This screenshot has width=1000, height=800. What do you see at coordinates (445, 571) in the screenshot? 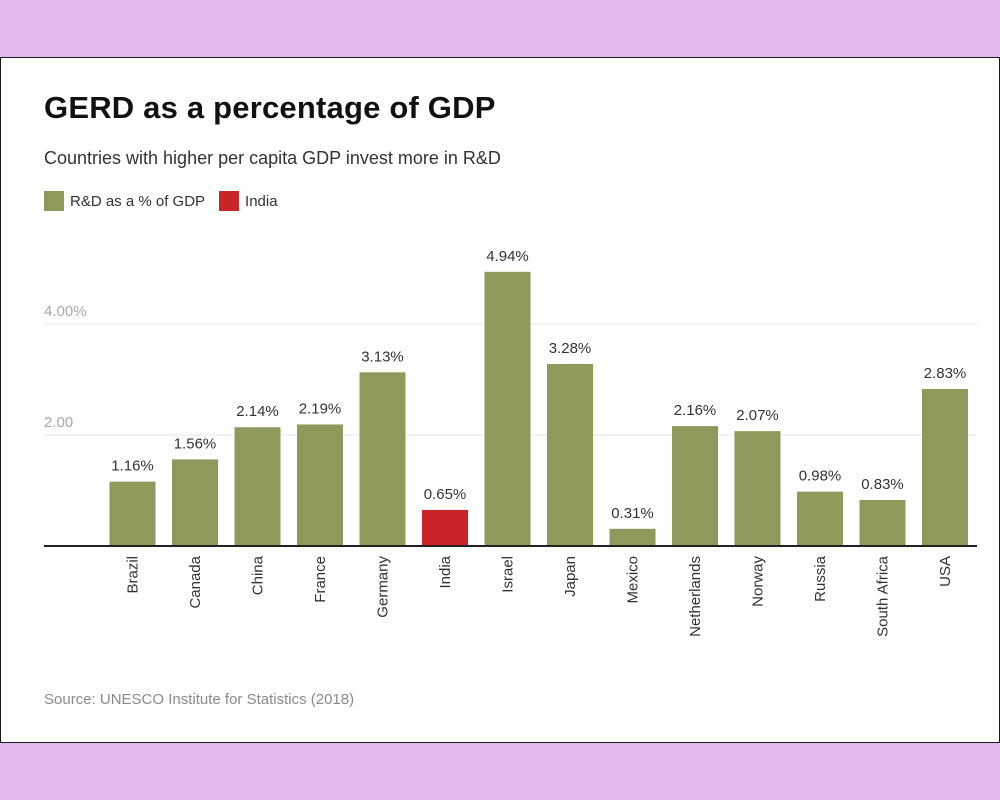
I see `x-tick-label: India` at bounding box center [445, 571].